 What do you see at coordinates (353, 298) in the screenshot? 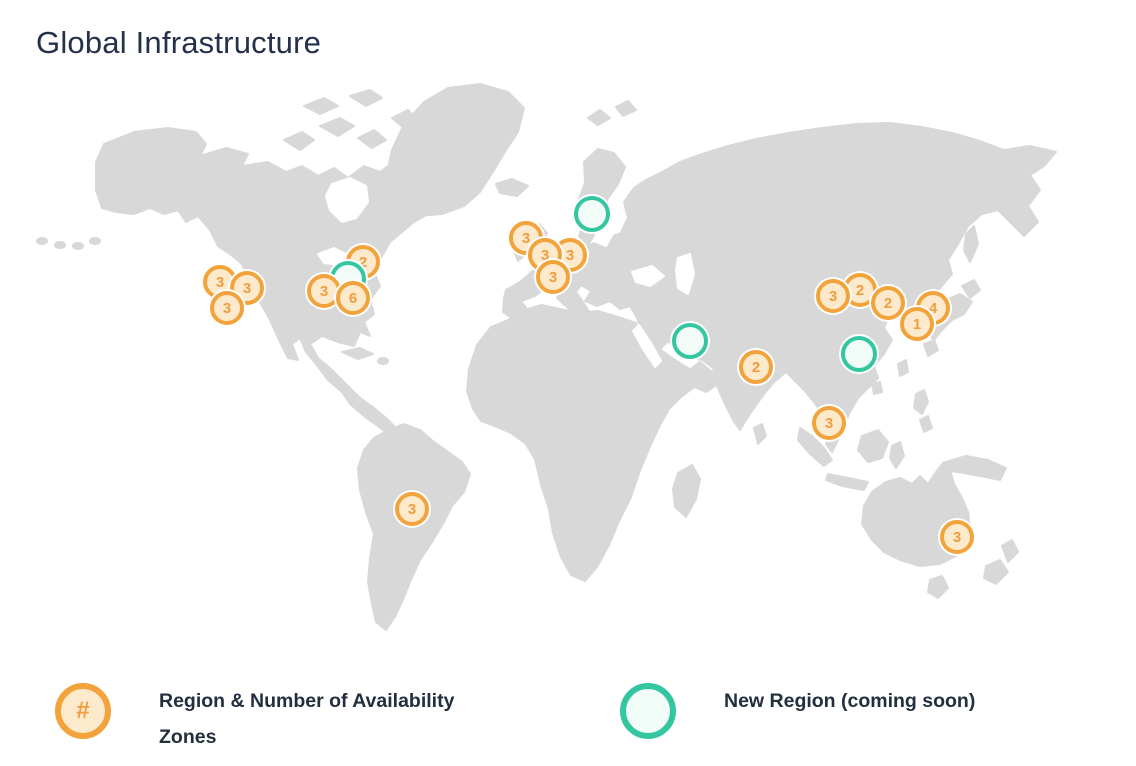
I see `region-marker: 6` at bounding box center [353, 298].